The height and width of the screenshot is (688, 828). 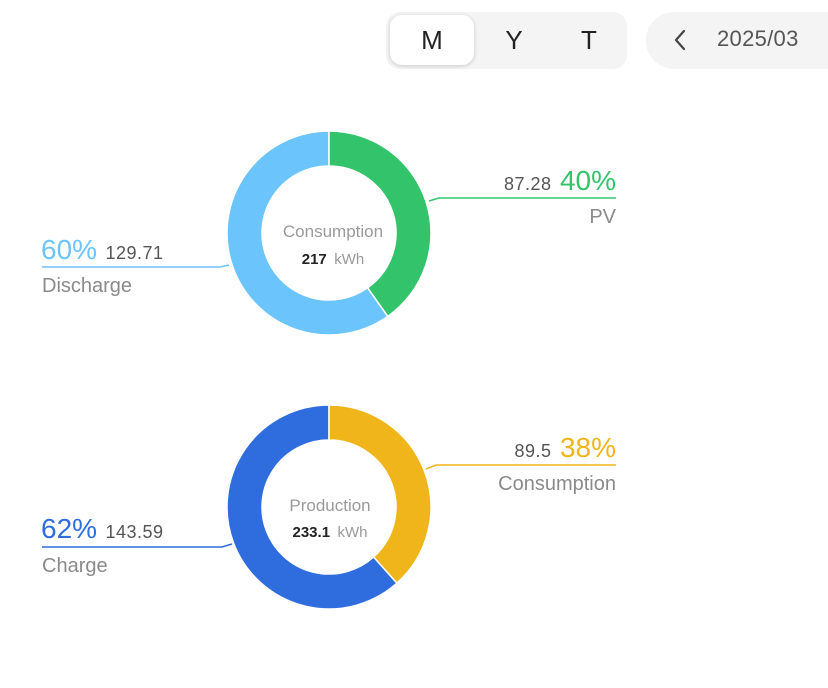 I want to click on consumption-value-label: 89.5 38%, so click(x=565, y=448).